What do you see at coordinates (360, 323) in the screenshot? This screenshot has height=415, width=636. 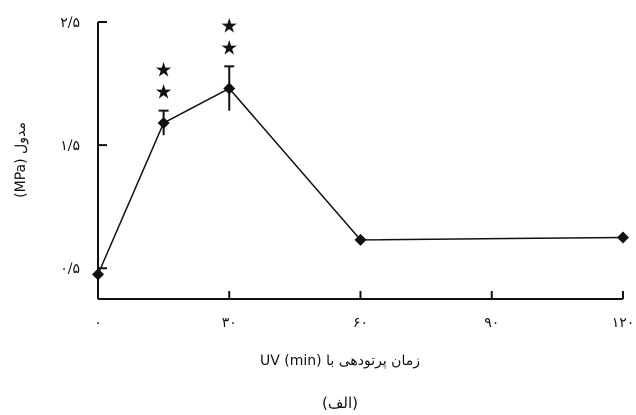 I see `x-tick-label: ۶۰` at bounding box center [360, 323].